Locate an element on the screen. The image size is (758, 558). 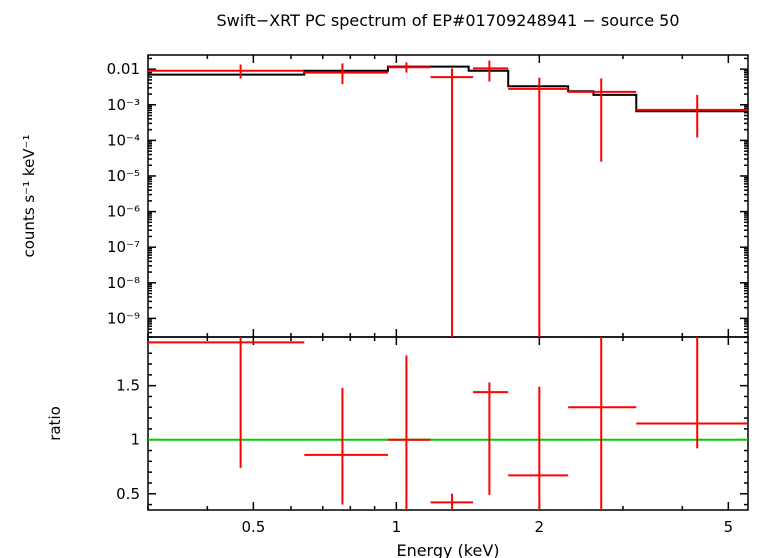
ytick-label-spectrum: 10⁻⁹ is located at coordinates (123, 318).